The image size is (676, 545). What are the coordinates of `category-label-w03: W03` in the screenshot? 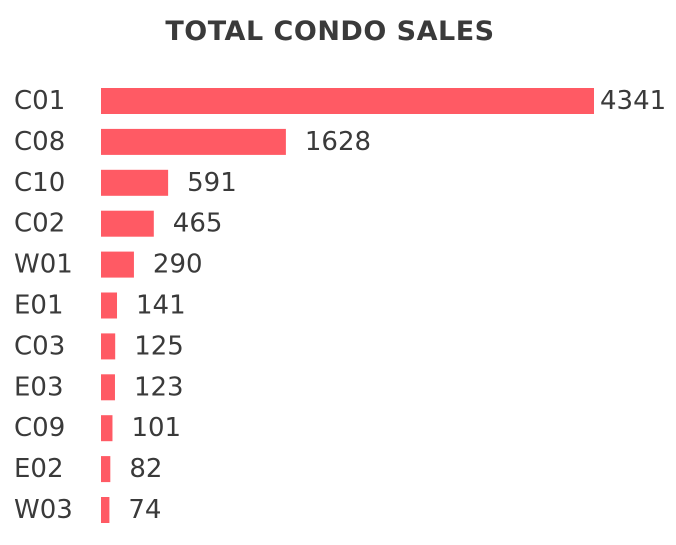 It's located at (43, 510).